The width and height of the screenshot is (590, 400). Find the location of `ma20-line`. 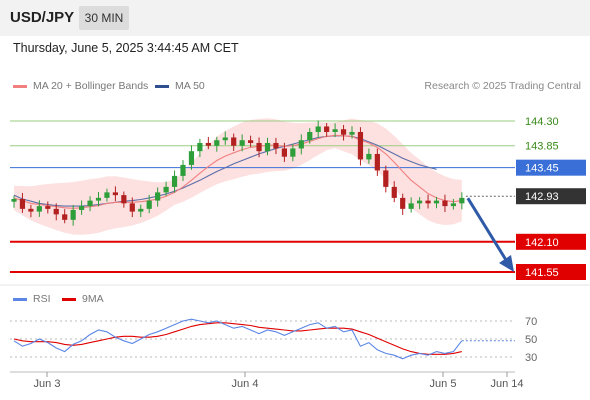

ma20-line is located at coordinates (237, 171).